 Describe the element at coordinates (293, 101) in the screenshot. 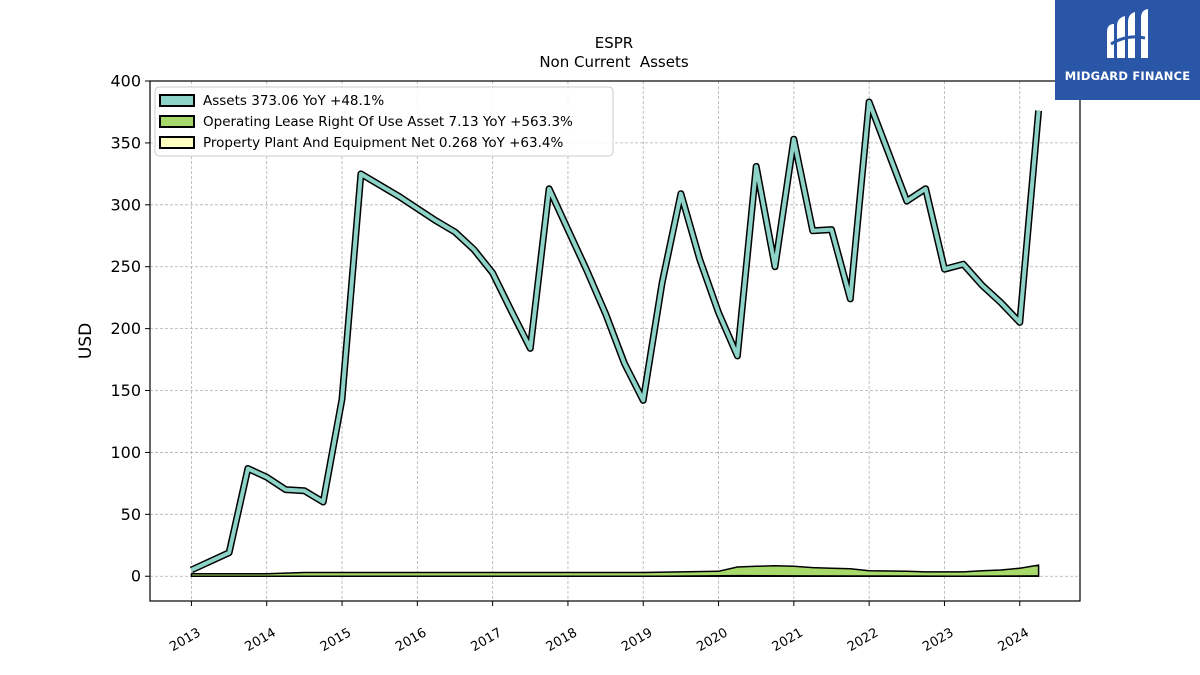

I see `legend-label-0: Assets 373.06 YoY +48.1%` at that location.